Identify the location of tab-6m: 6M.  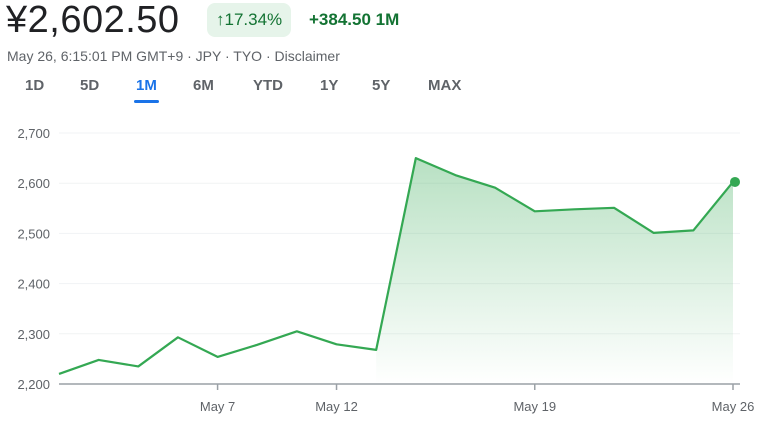
(203, 85).